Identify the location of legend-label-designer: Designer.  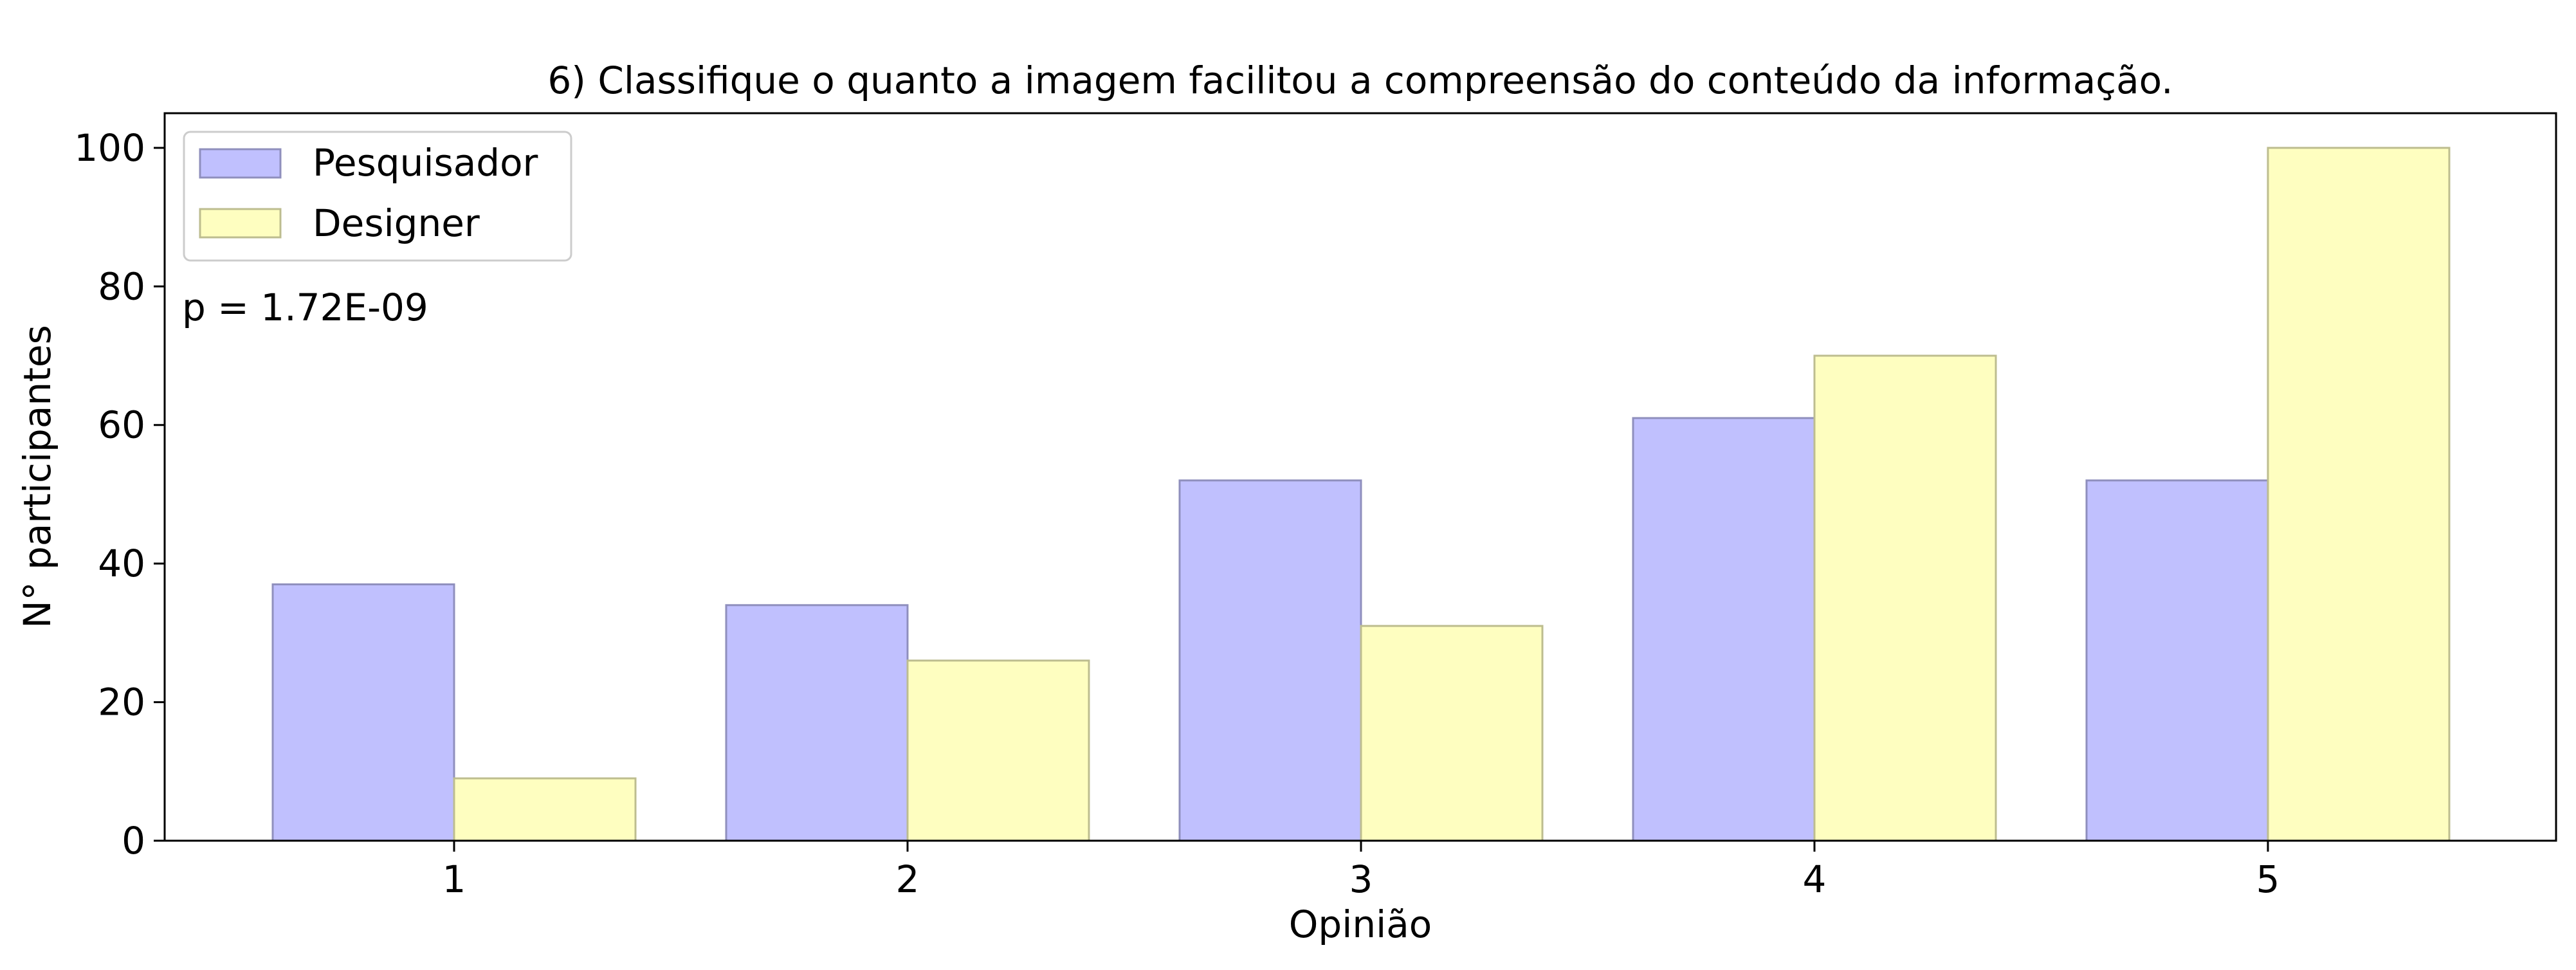
(396, 223).